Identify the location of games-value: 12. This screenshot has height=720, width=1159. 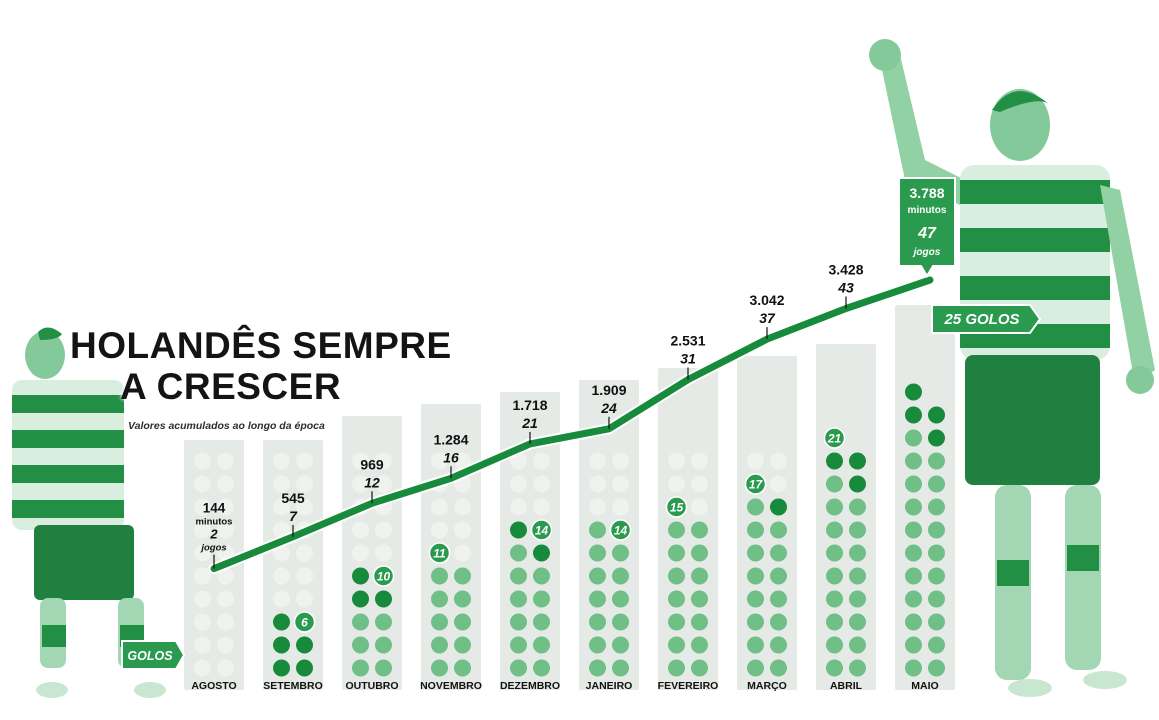
(372, 482).